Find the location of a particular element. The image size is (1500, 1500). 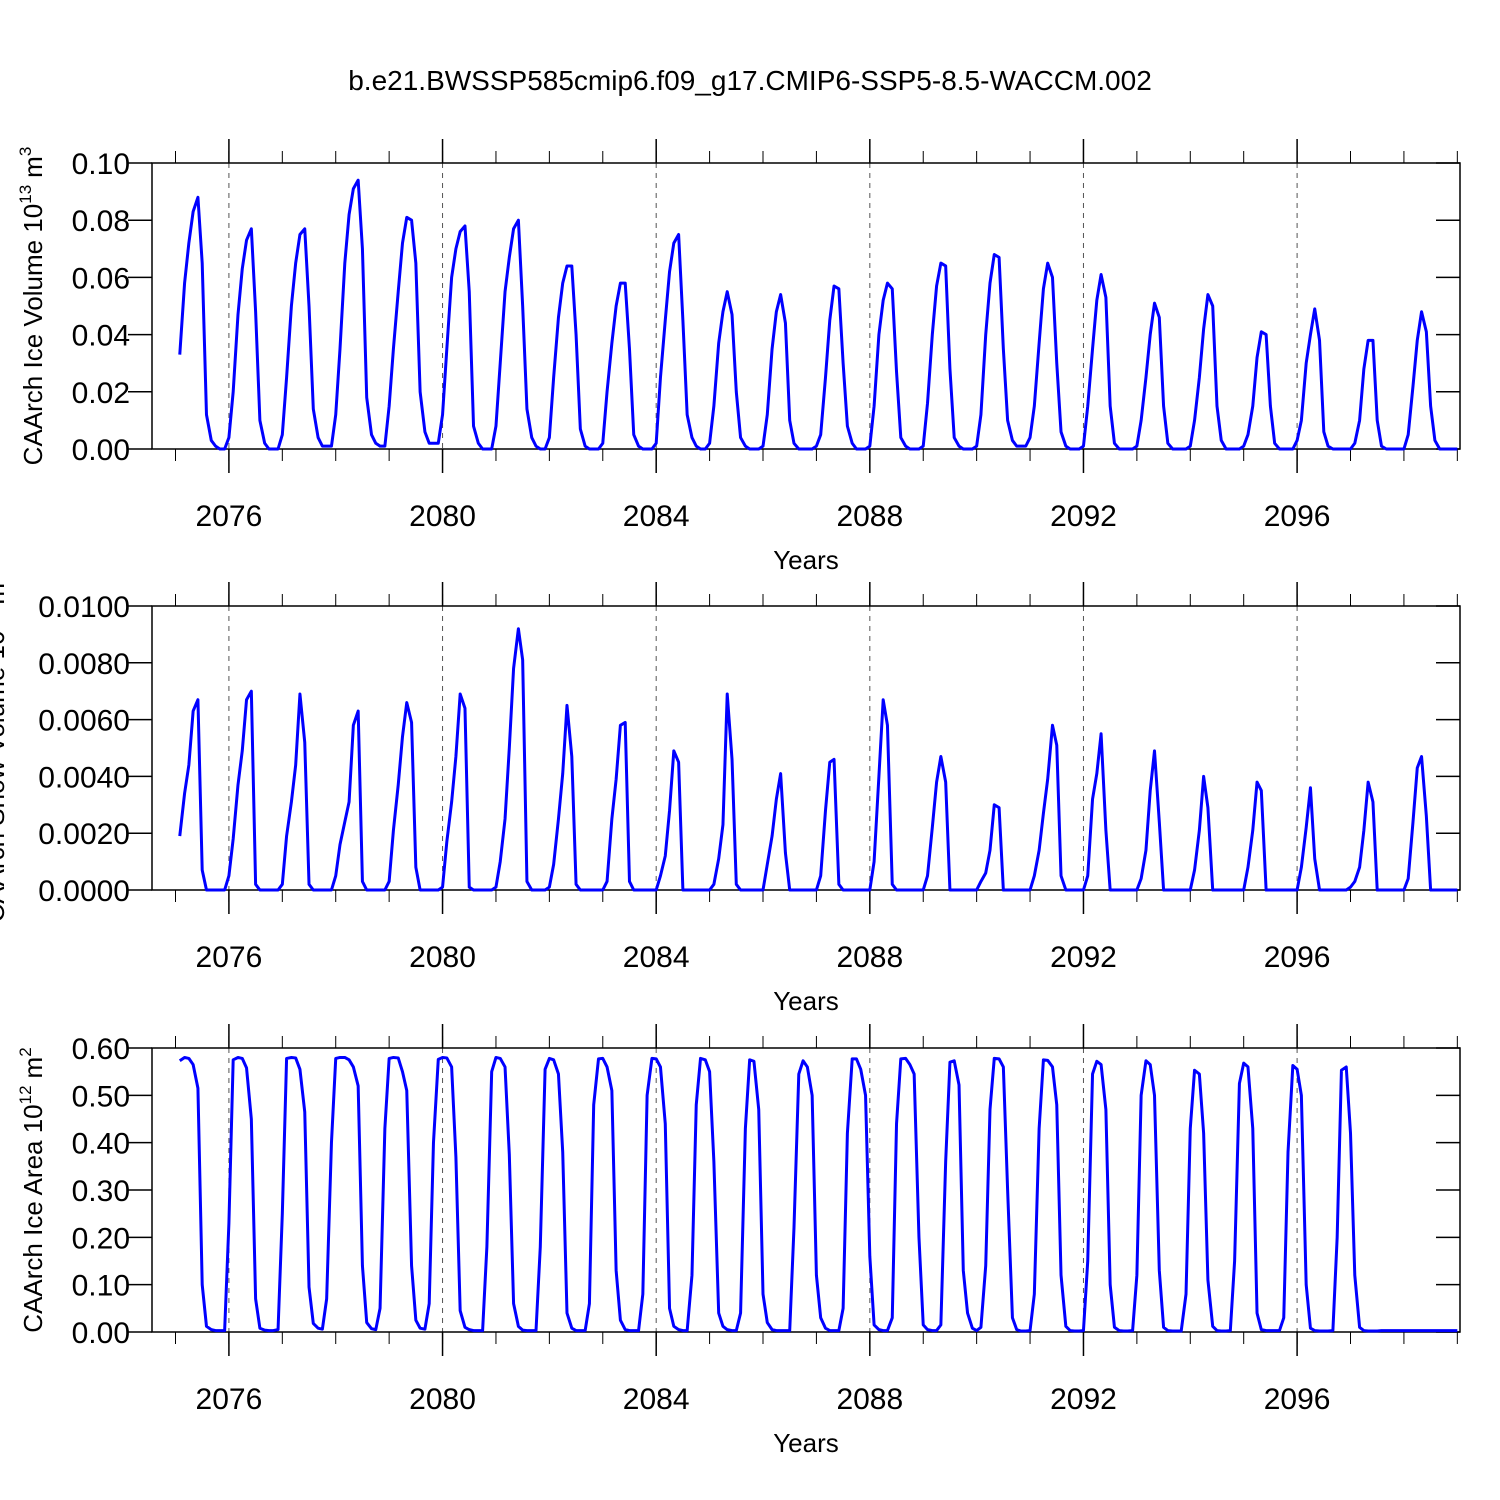

y-tick-label: 0.60 is located at coordinates (101, 1049).